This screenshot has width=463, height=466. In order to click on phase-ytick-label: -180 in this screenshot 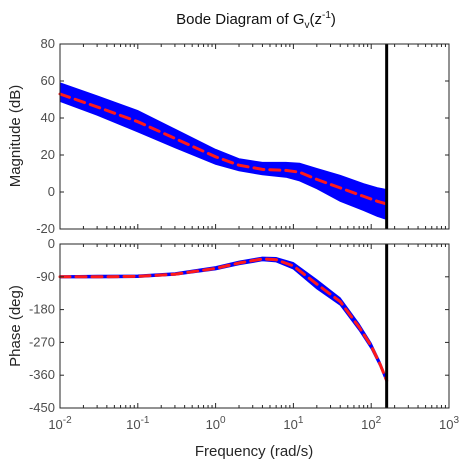, I will do `click(42, 309)`.